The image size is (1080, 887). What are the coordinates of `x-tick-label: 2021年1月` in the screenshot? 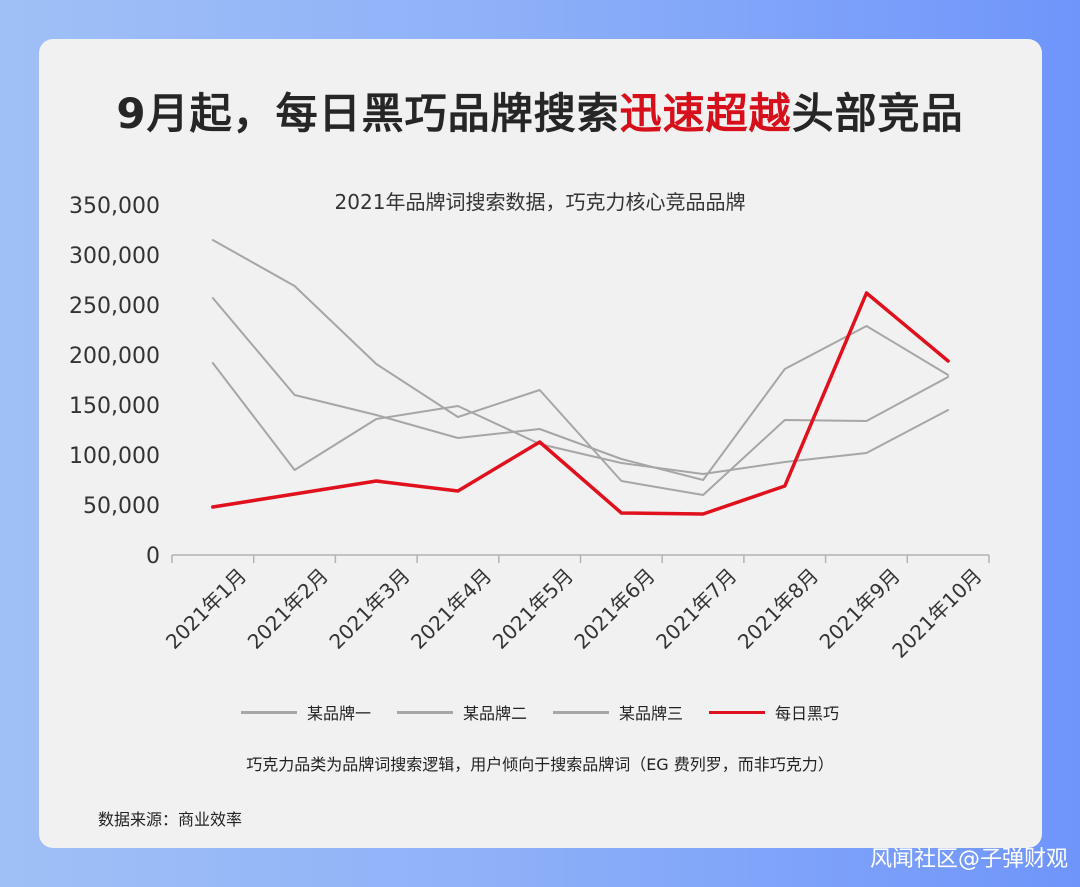 It's located at (206, 609).